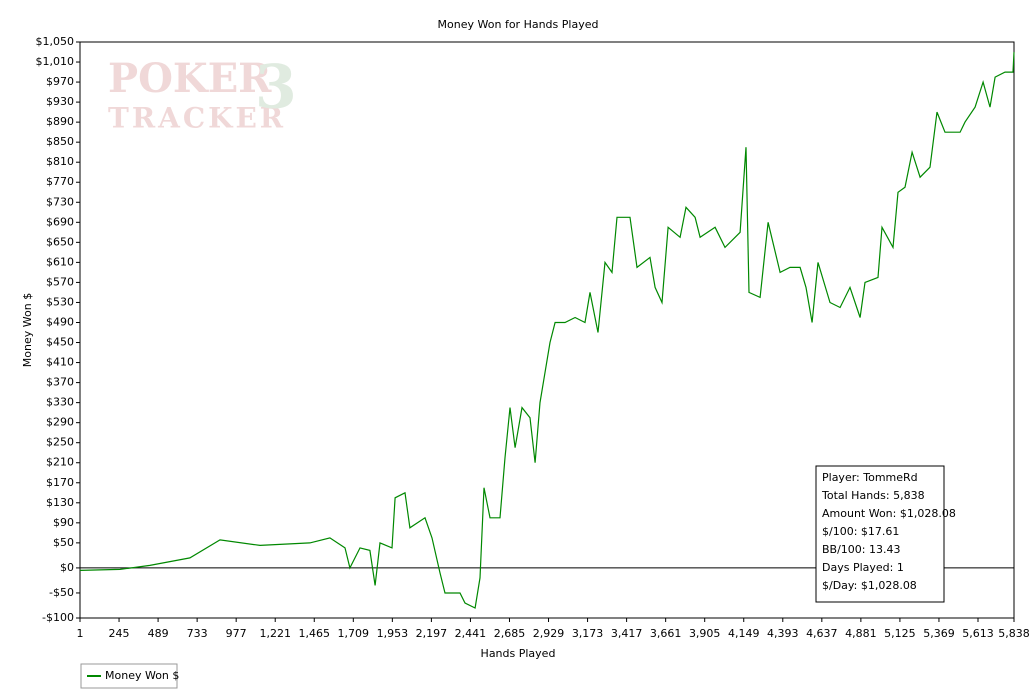 The height and width of the screenshot is (692, 1034). I want to click on chart-title: Money Won for Hands Played, so click(518, 24).